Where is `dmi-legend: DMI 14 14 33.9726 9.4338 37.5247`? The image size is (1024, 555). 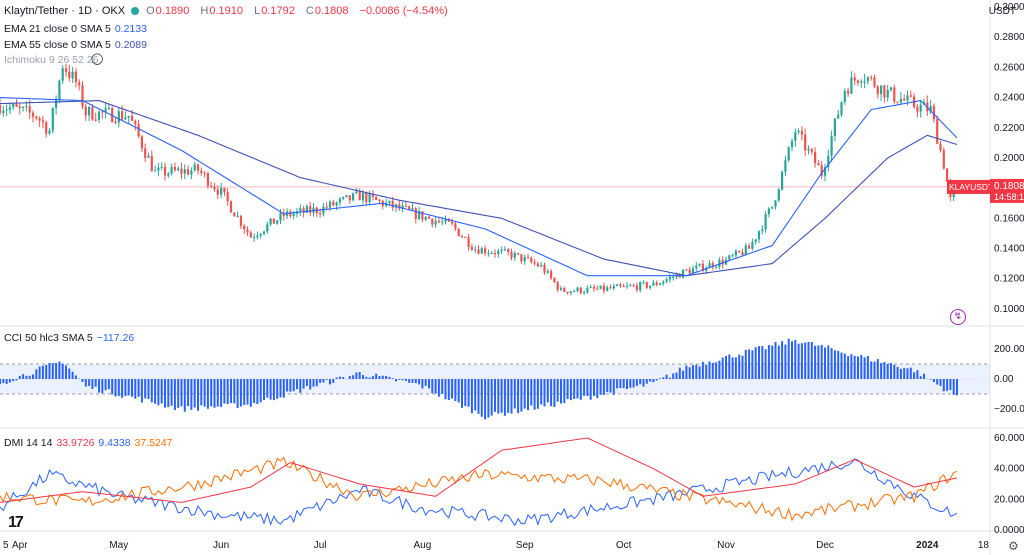 dmi-legend: DMI 14 14 33.9726 9.4338 37.5247 is located at coordinates (90, 443).